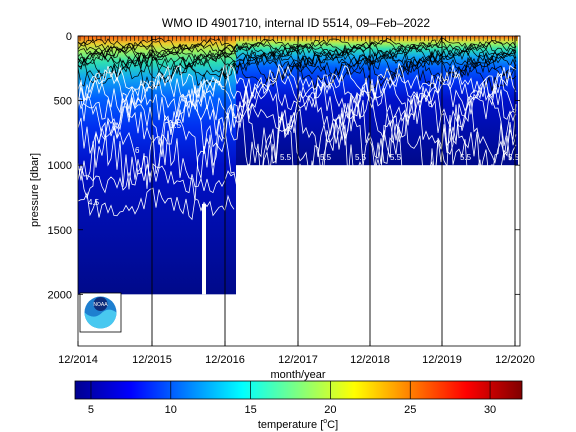 The width and height of the screenshot is (576, 432). What do you see at coordinates (330, 410) in the screenshot?
I see `colorbar-tick-label: 20` at bounding box center [330, 410].